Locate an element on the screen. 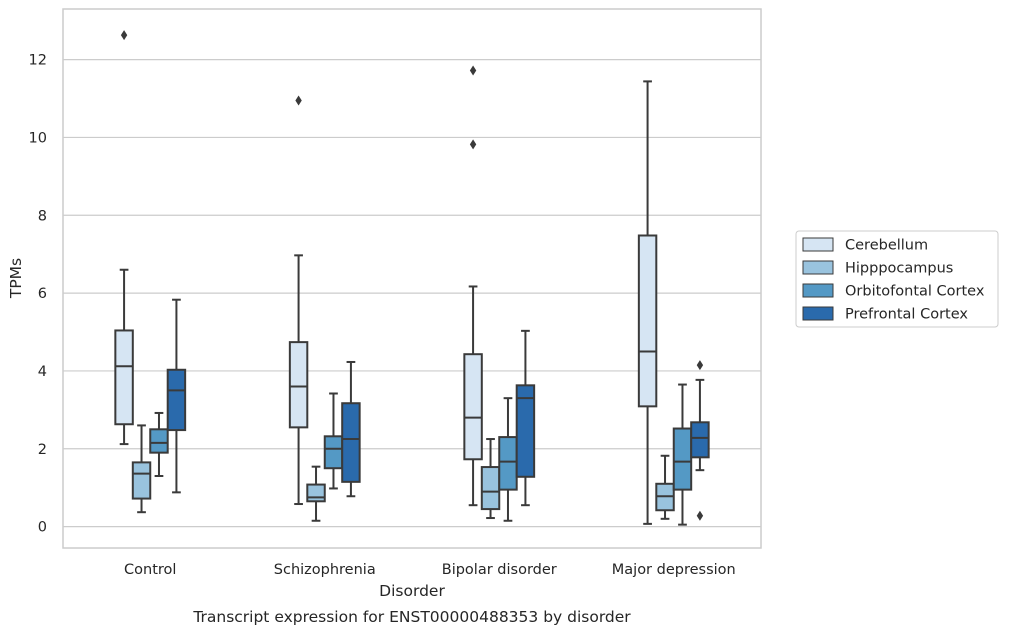 This screenshot has height=634, width=1009. legend-frame is located at coordinates (897, 279).